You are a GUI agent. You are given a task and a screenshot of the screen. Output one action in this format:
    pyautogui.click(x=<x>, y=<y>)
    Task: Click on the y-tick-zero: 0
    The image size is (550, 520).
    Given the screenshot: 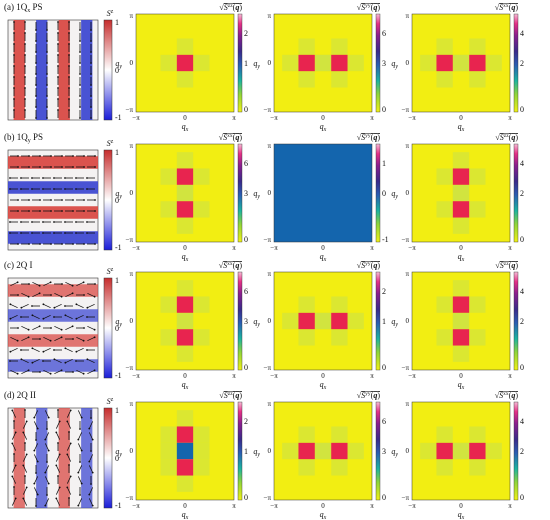 What is the action you would take?
    pyautogui.click(x=408, y=451)
    